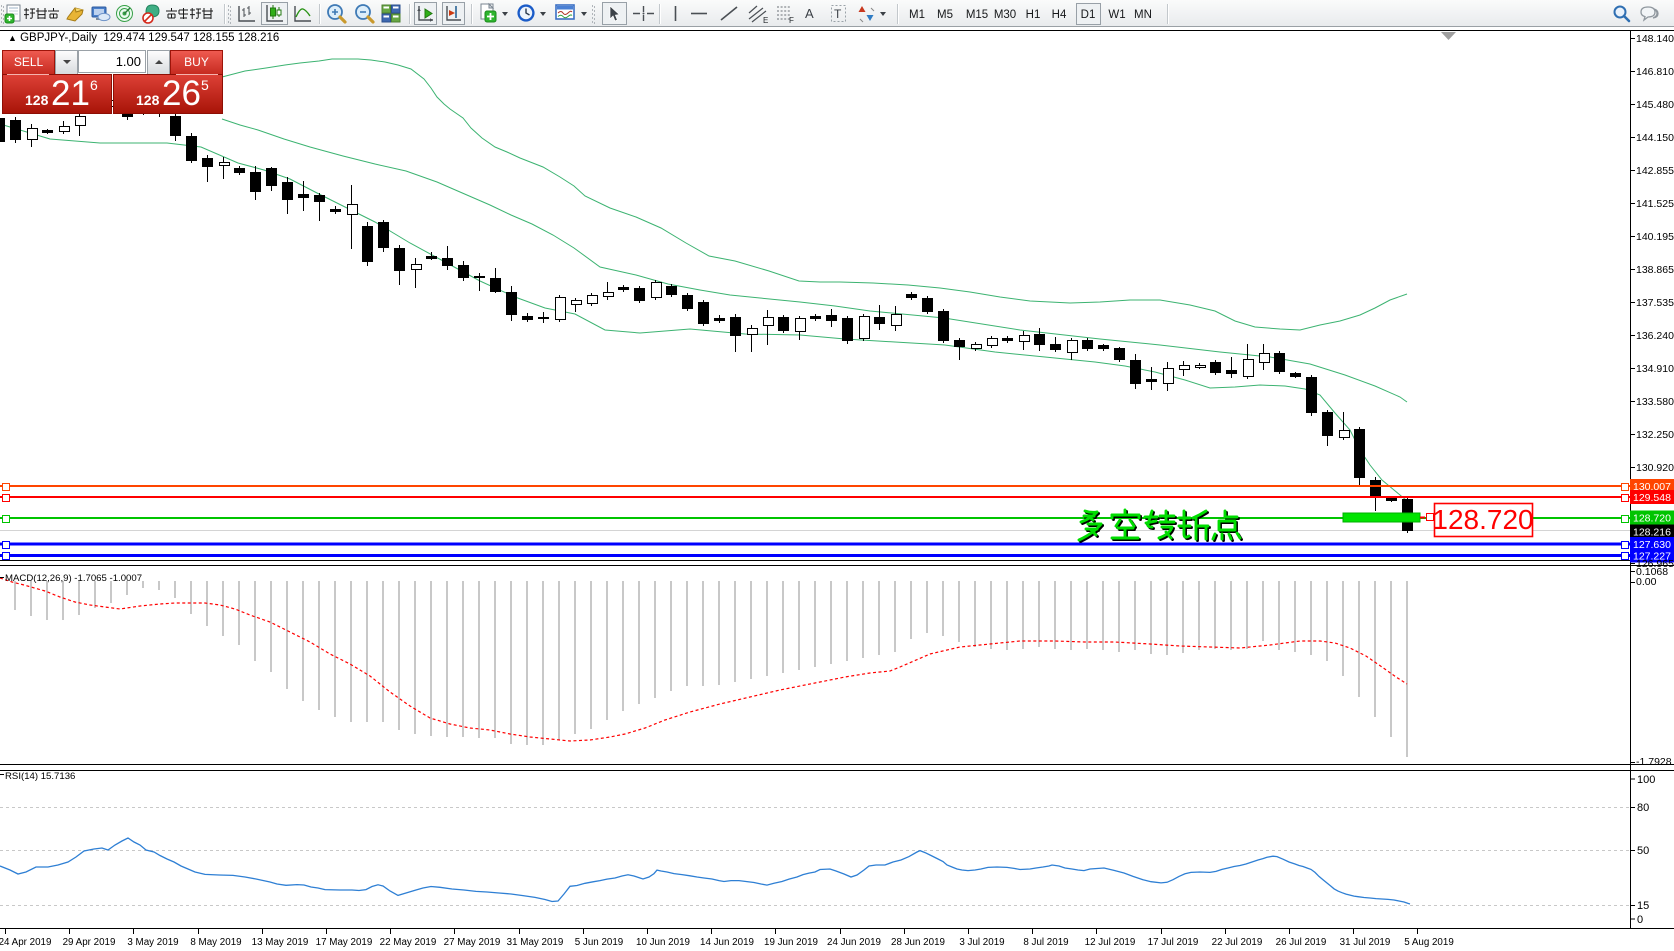  Describe the element at coordinates (981, 942) in the screenshot. I see `svg-text: 3 Jul 2019` at that location.